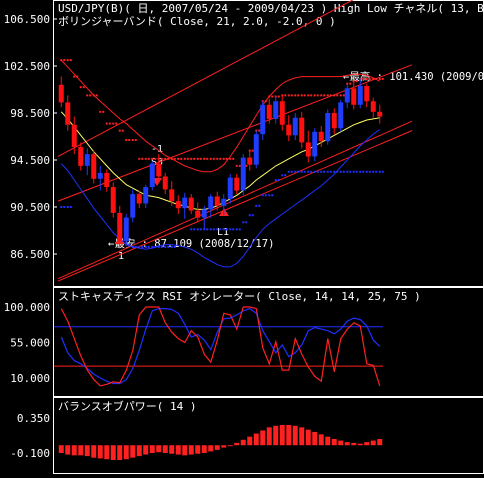  I want to click on main-ytick-label: 90.500, so click(30, 207).